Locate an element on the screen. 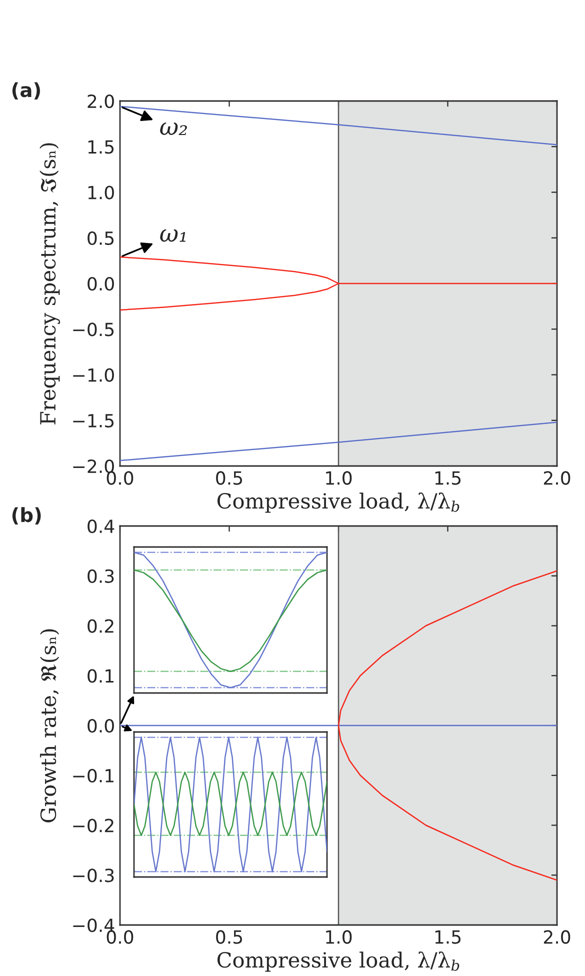  y-tick-label: −1.0 is located at coordinates (93, 375).